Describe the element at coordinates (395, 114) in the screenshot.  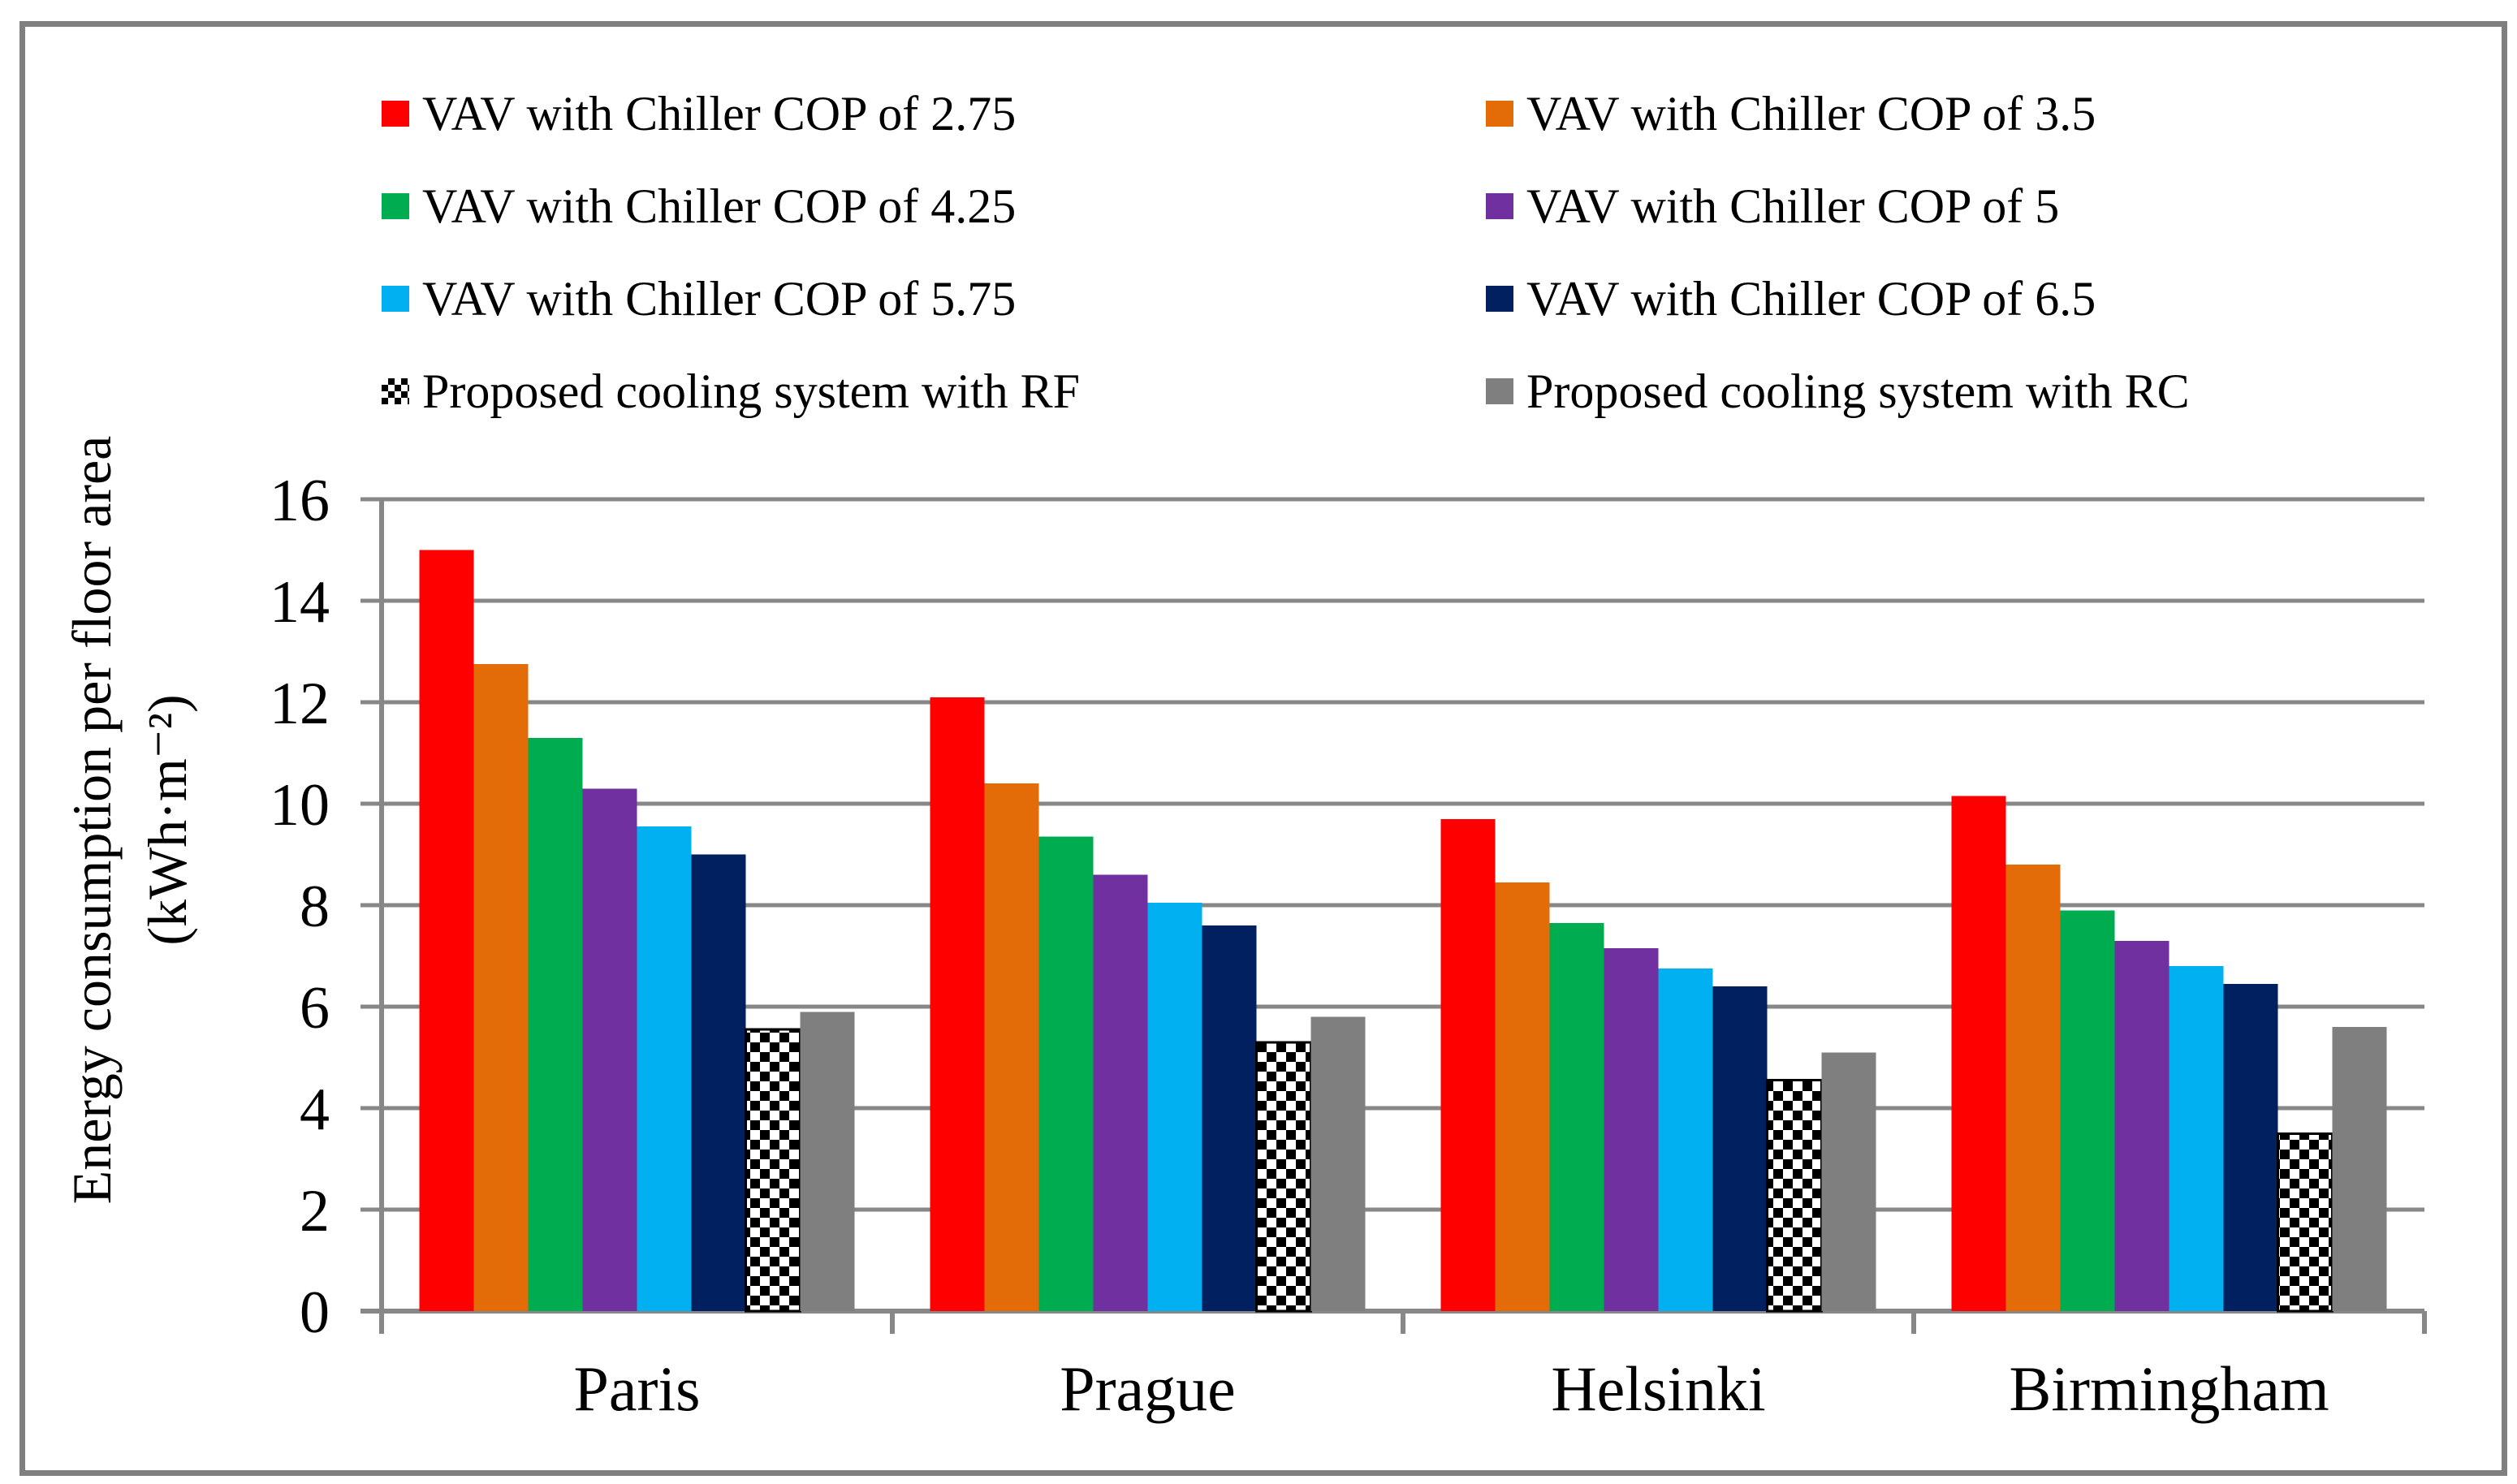
I see `legend-swatch-red` at that location.